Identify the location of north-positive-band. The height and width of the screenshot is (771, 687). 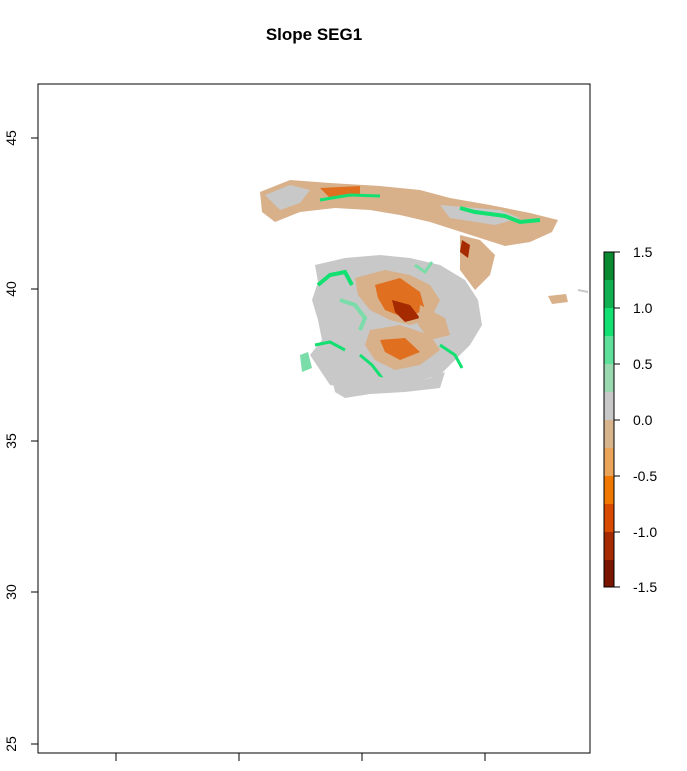
(350, 197).